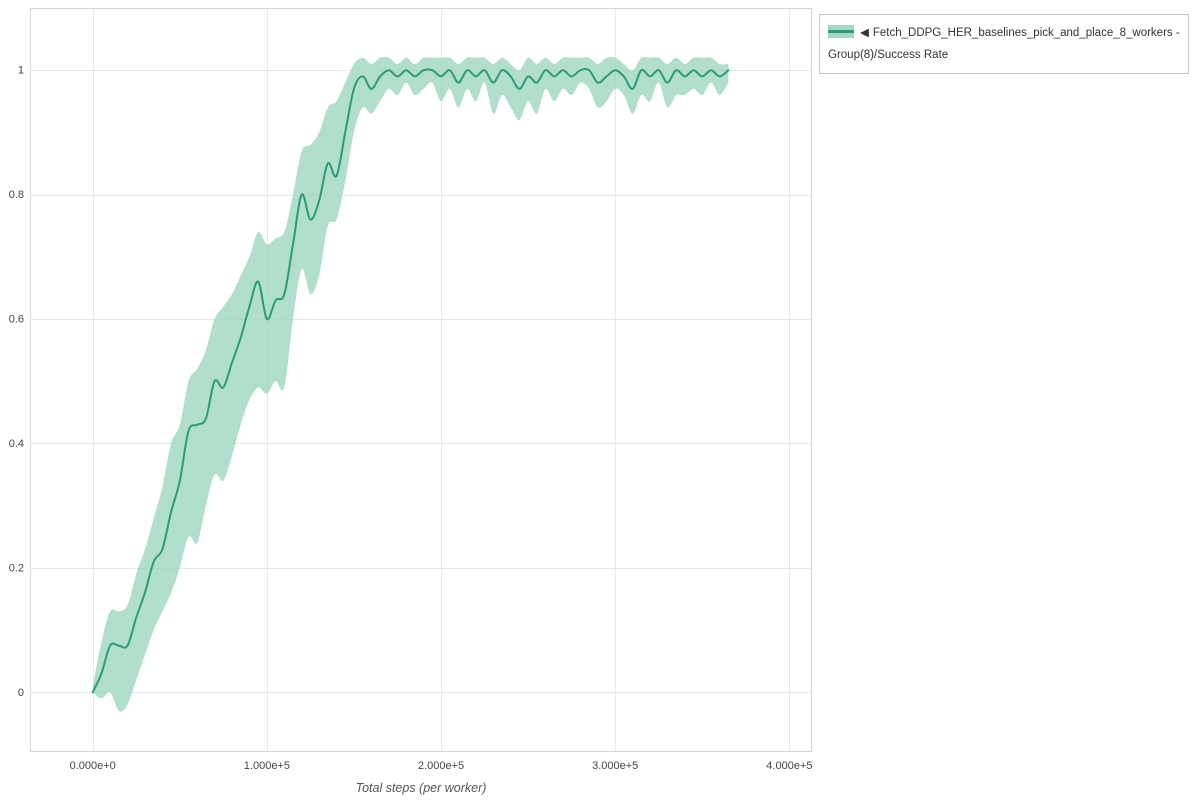 This screenshot has width=1200, height=800. I want to click on x-tick-label: 1.000e+5, so click(267, 766).